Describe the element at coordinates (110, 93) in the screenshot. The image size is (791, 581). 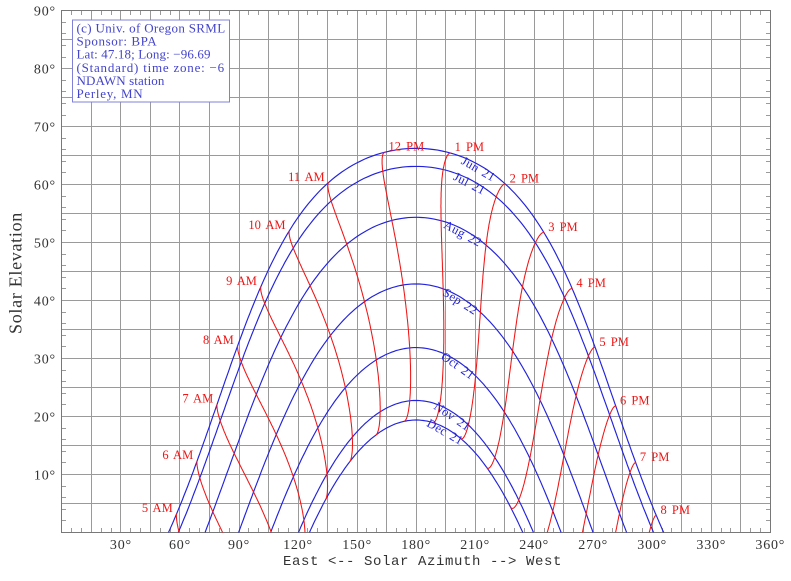
I see `svg-text: Perley, MN` at that location.